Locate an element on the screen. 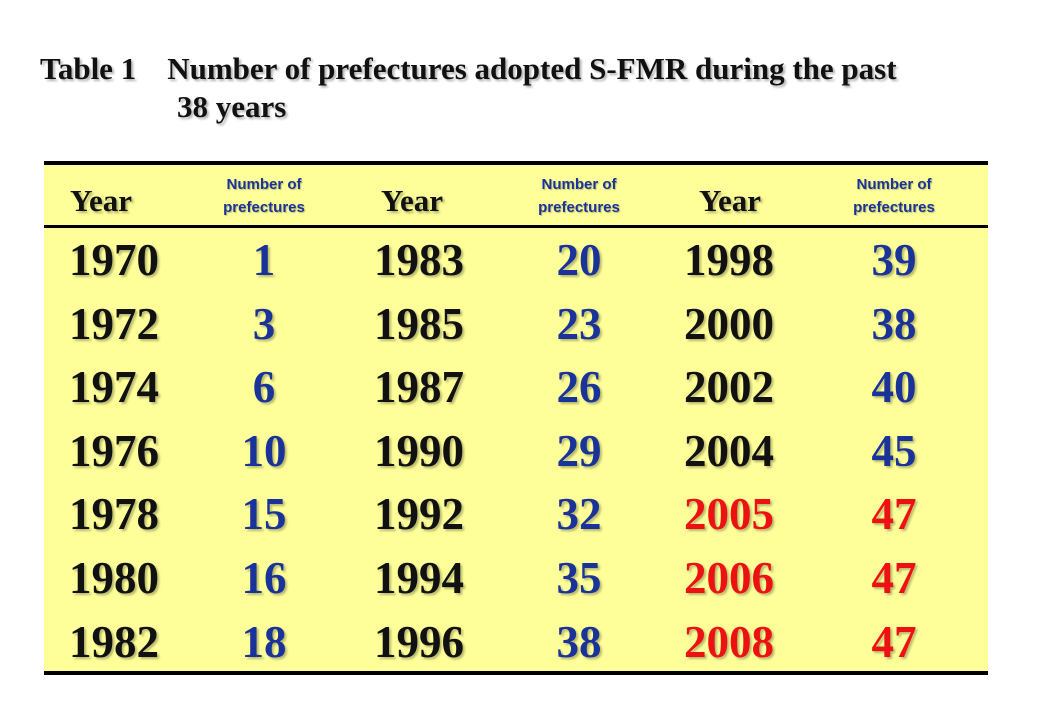 The height and width of the screenshot is (720, 1040). year-cell: 1998 is located at coordinates (729, 260).